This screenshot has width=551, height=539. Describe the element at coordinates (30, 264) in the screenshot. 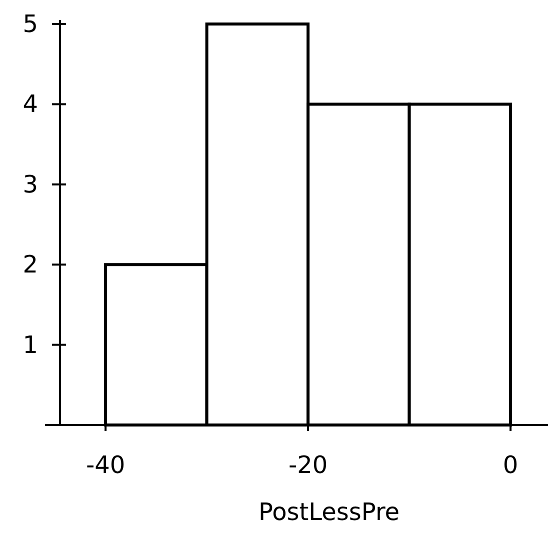

I see `y-tick-label: 2` at that location.